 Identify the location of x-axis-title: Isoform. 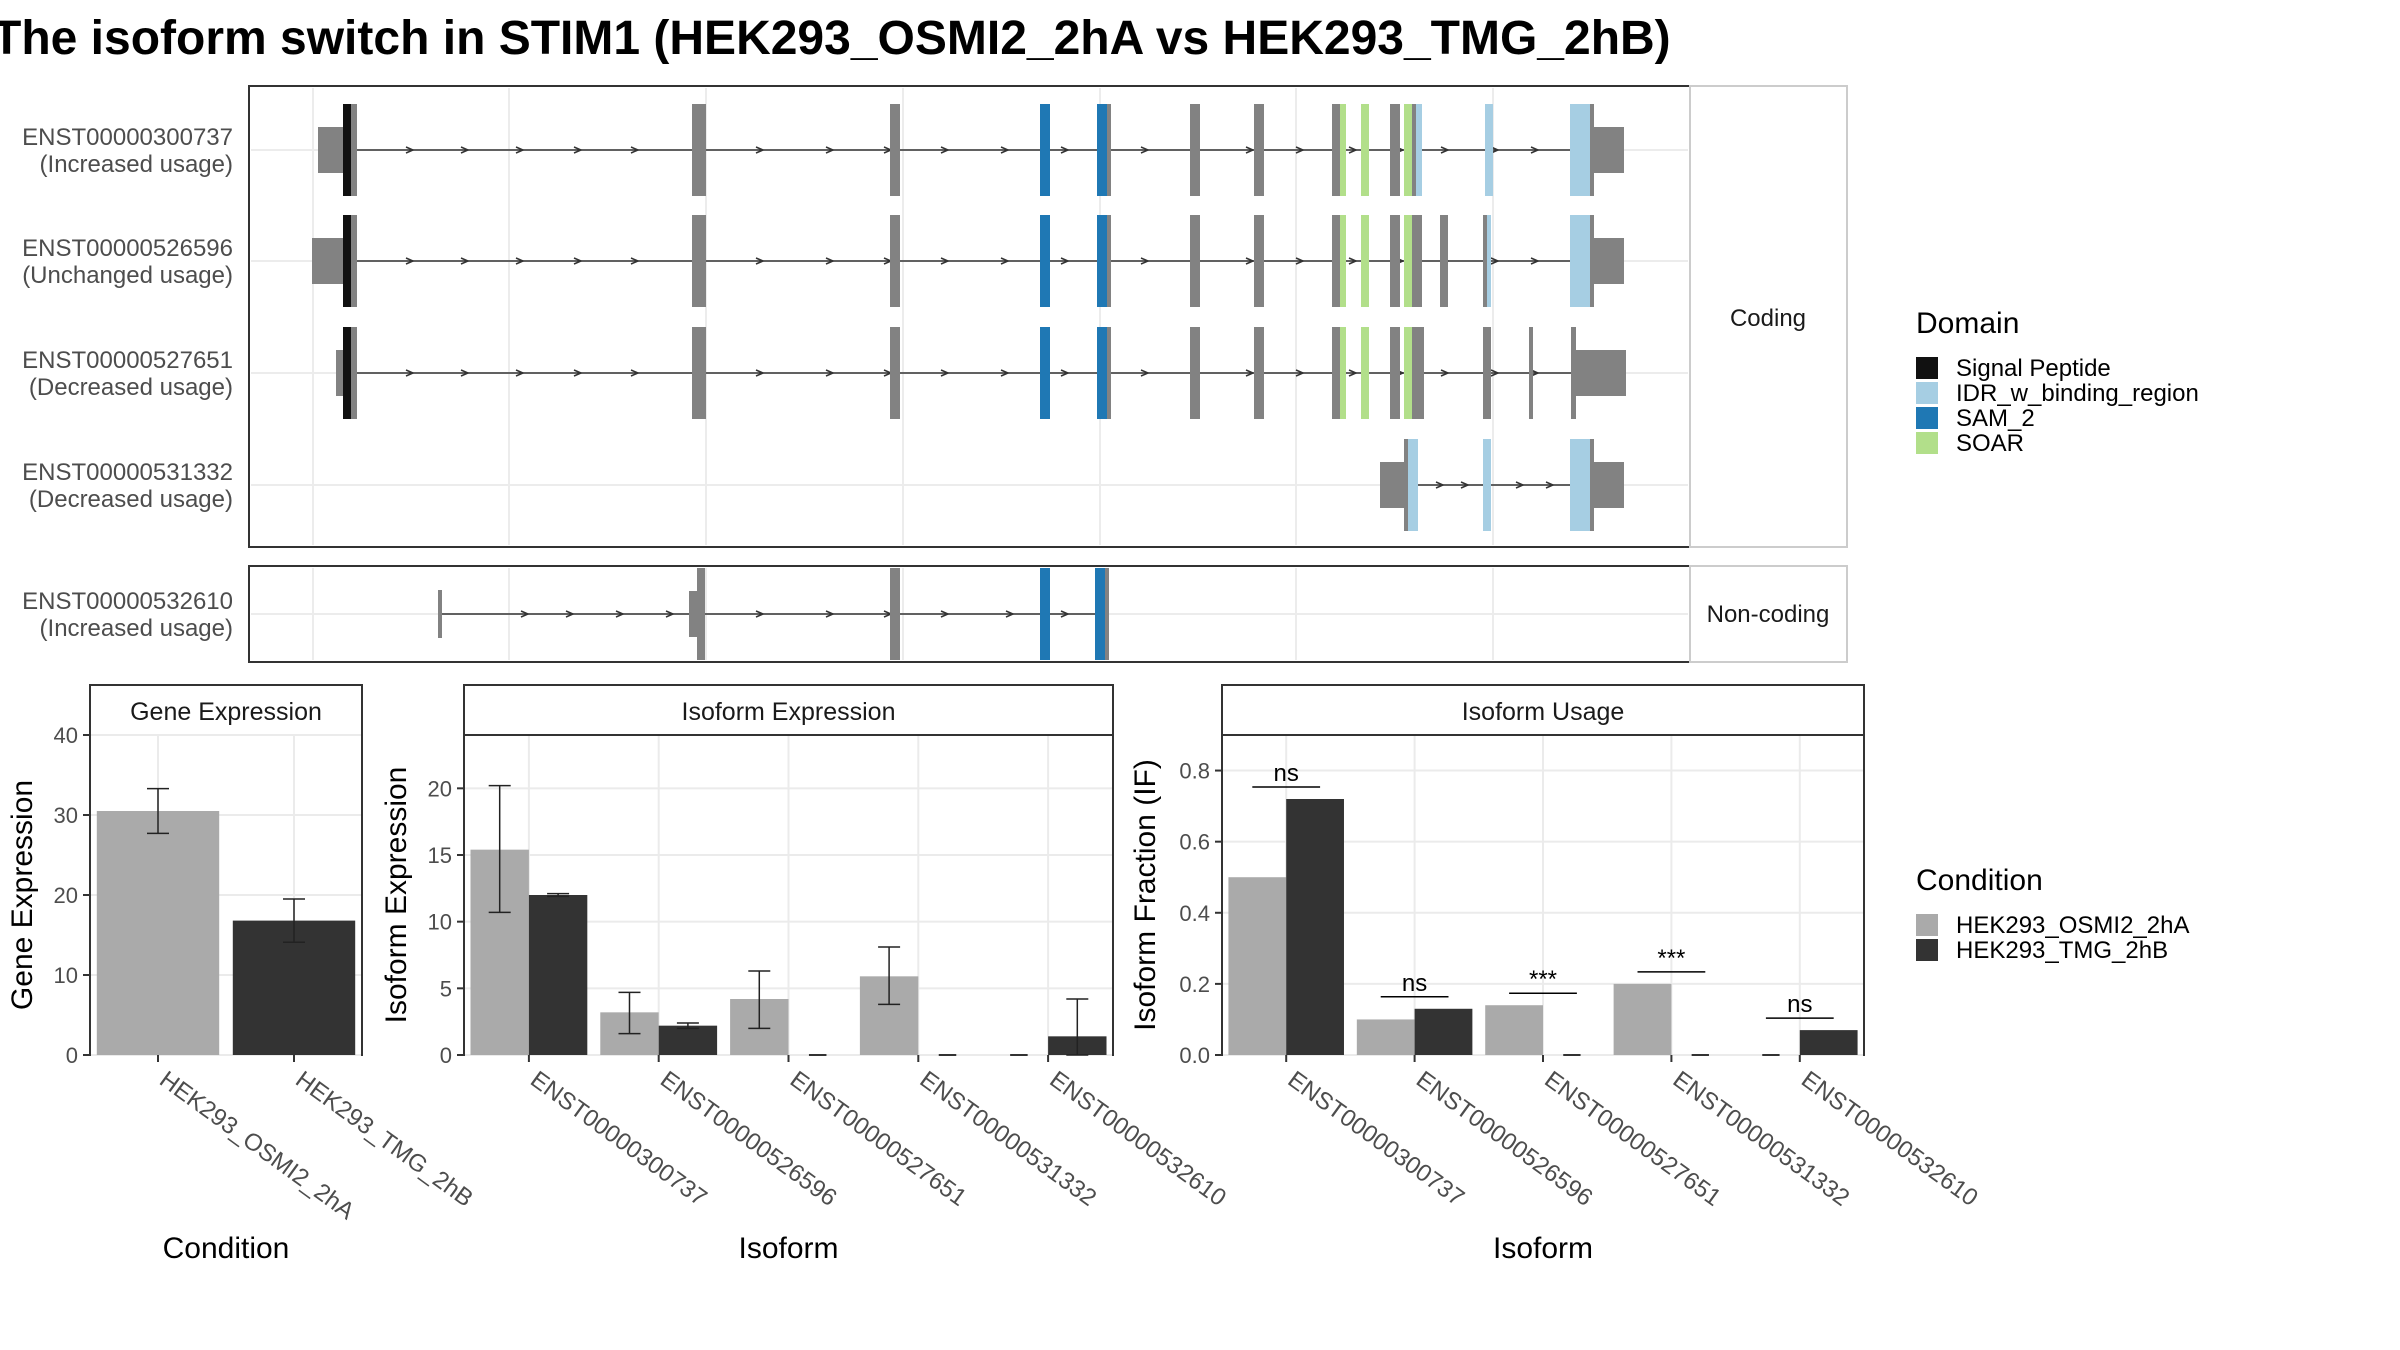
(1543, 1248).